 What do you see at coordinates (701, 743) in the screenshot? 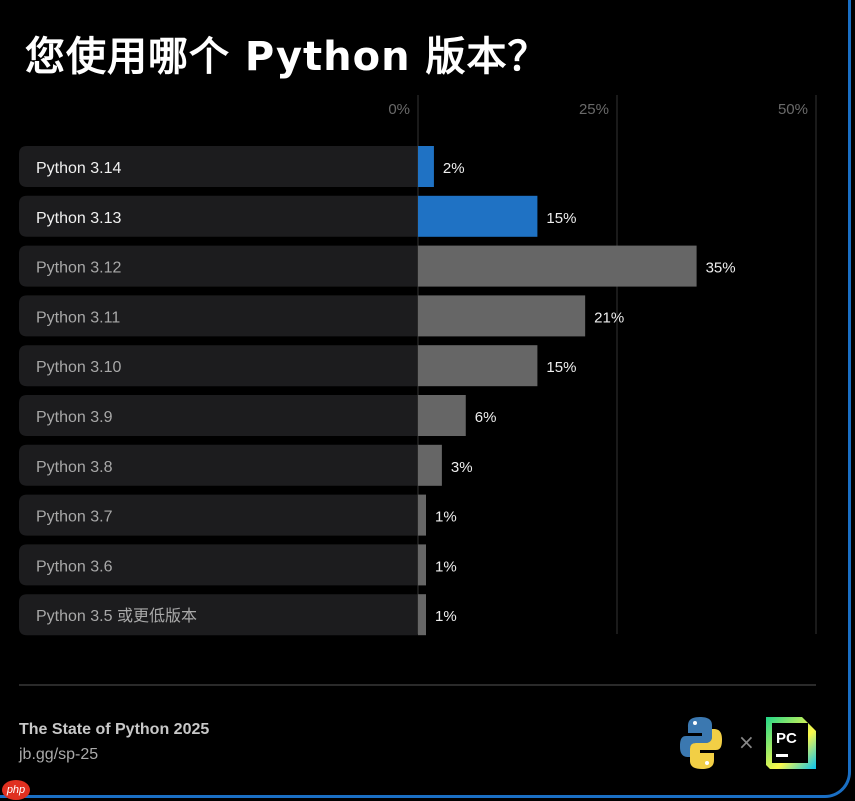
I see `python-logo-icon` at bounding box center [701, 743].